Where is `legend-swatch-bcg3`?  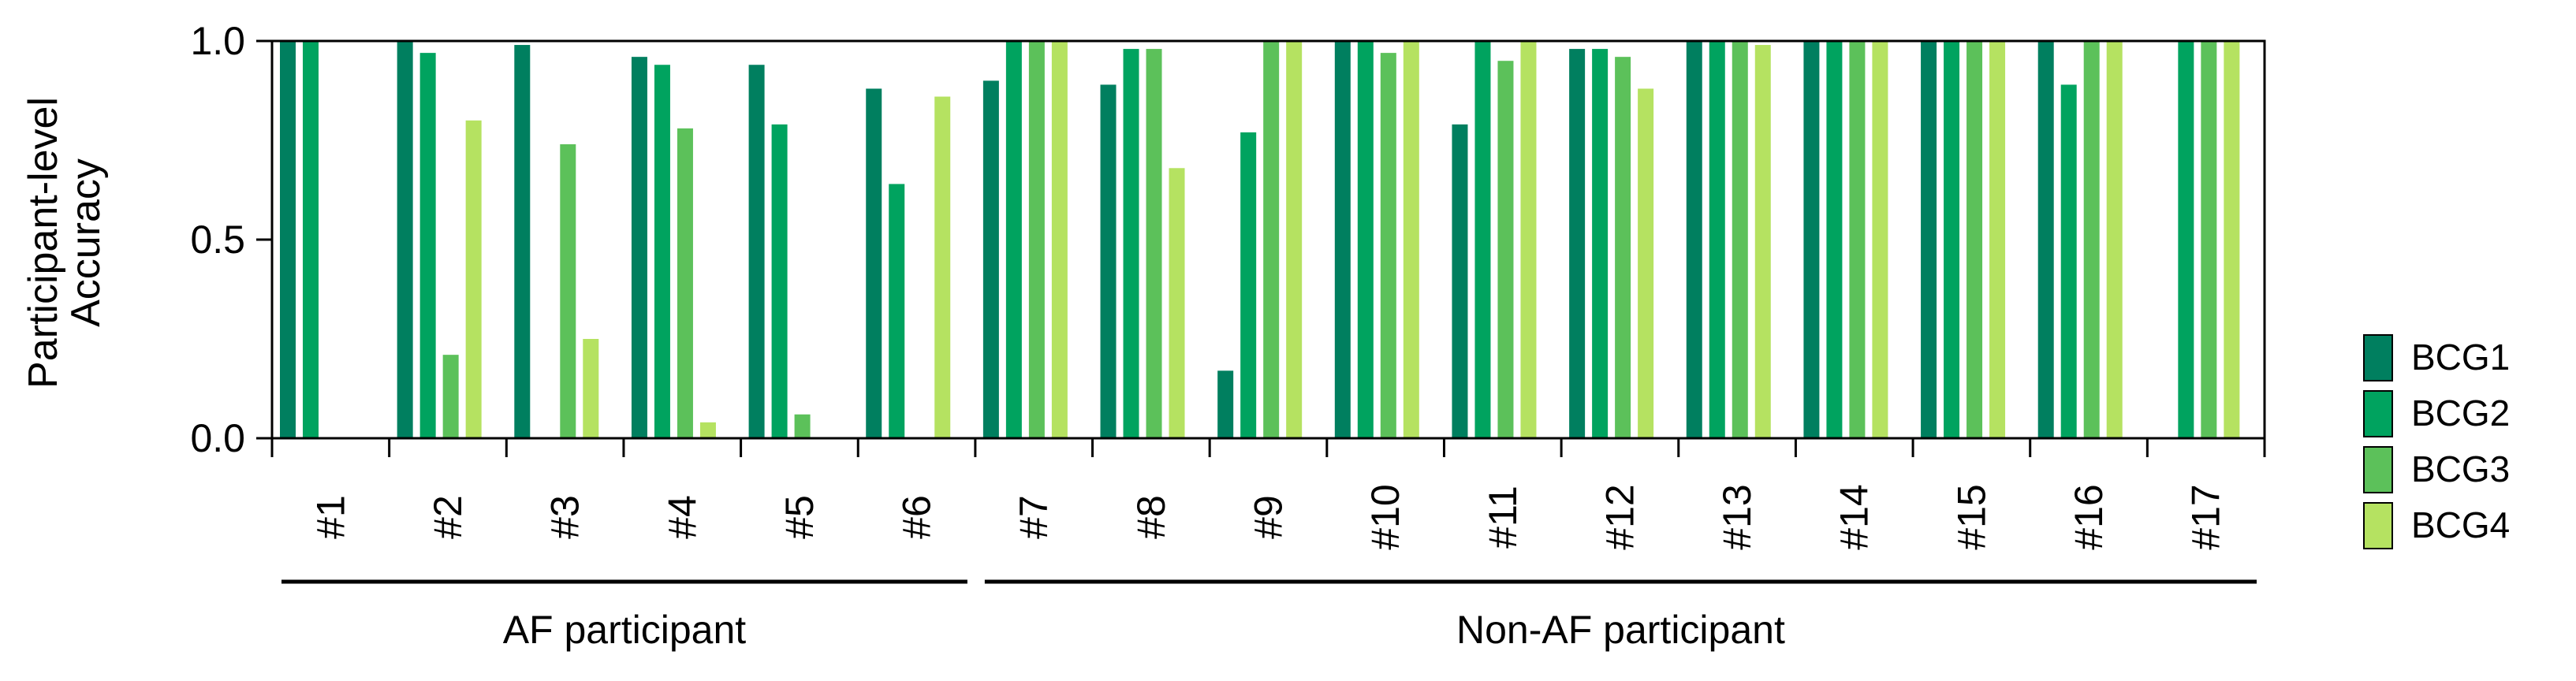
legend-swatch-bcg3 is located at coordinates (2378, 470).